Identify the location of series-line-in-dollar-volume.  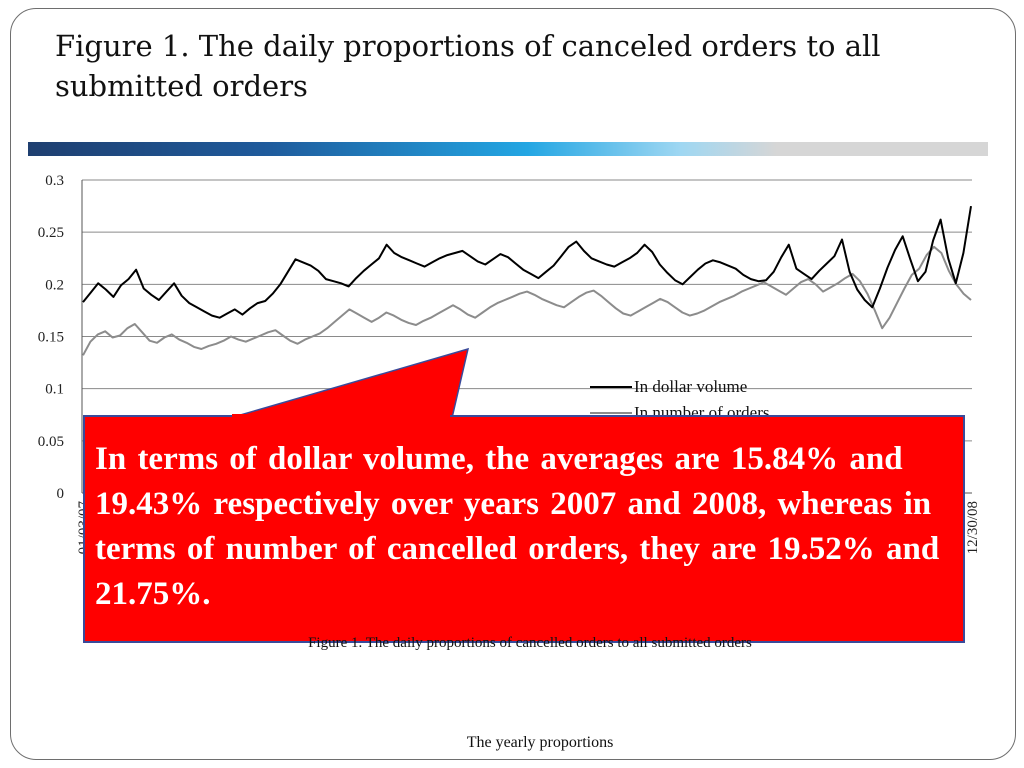
(527, 262).